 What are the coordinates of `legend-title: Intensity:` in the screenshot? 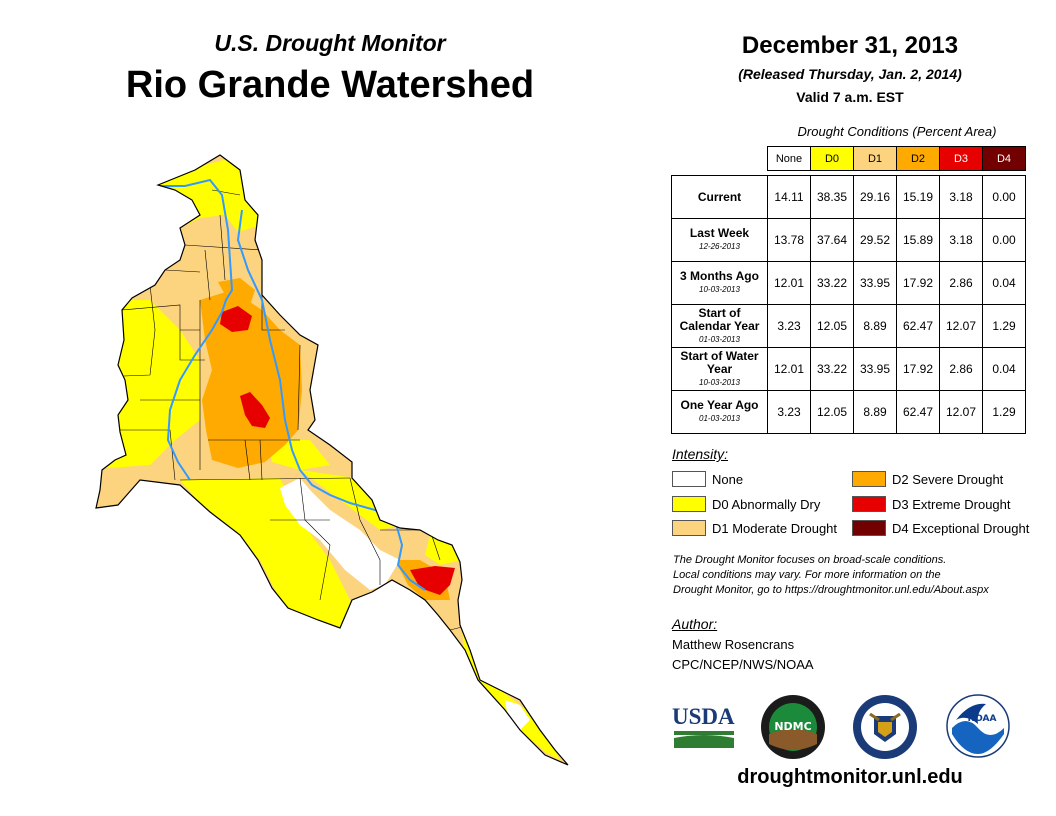 It's located at (700, 454).